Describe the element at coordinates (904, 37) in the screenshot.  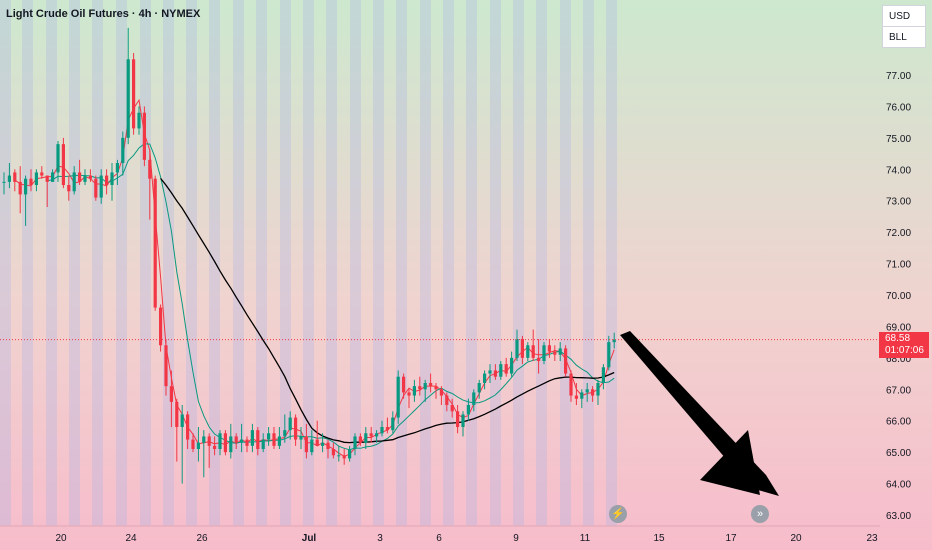
I see `unit-selector: BLL` at that location.